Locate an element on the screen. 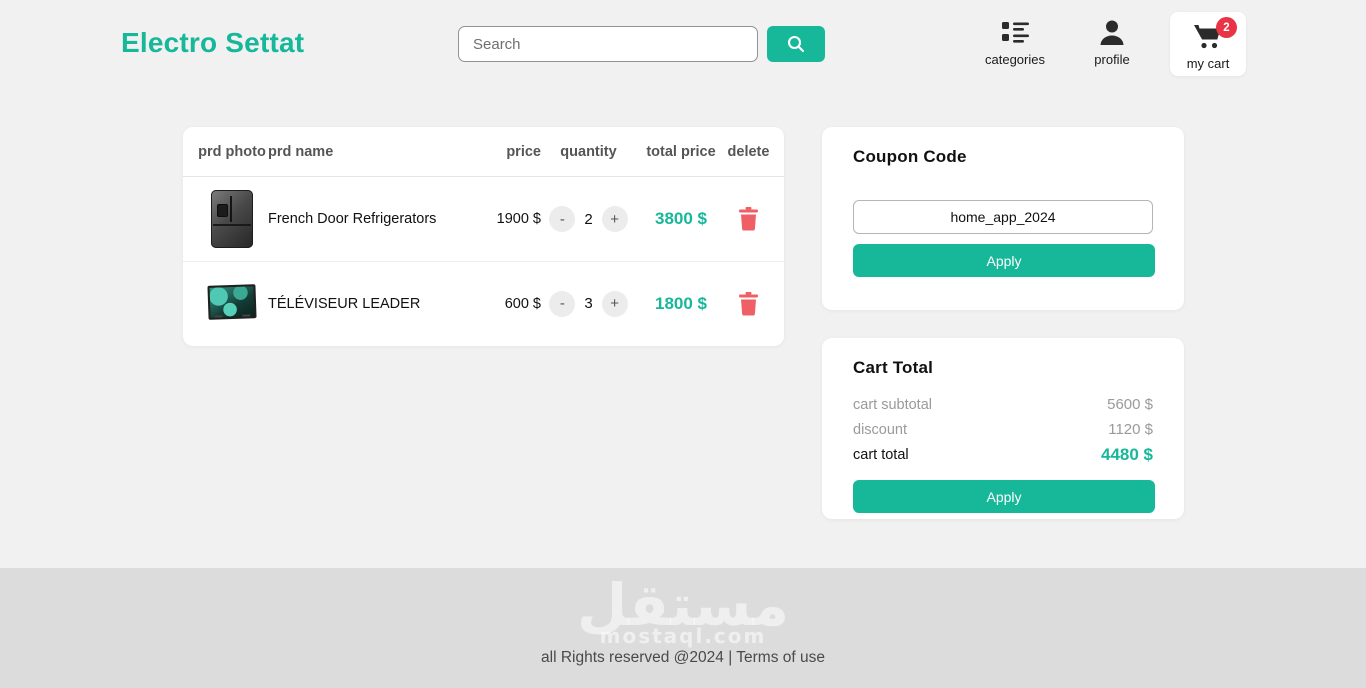 The height and width of the screenshot is (688, 1366). cart-subtotal-value: 5600 $ is located at coordinates (1130, 404).